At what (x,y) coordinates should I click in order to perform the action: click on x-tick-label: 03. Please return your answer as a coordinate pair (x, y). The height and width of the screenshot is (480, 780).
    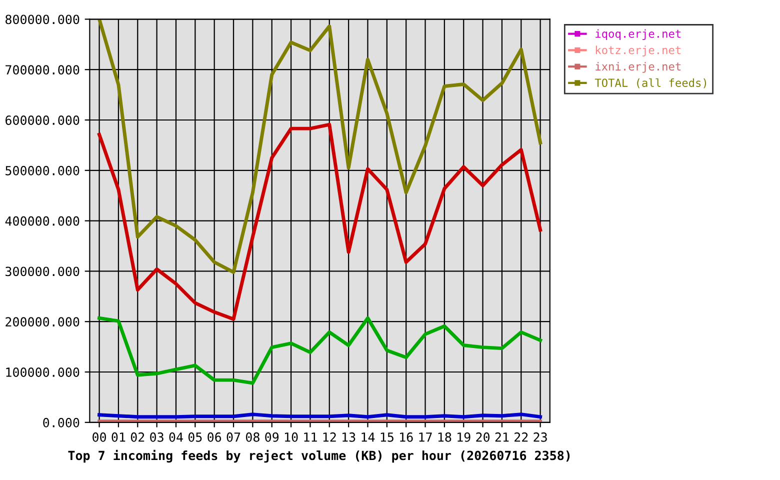
    Looking at the image, I should click on (157, 437).